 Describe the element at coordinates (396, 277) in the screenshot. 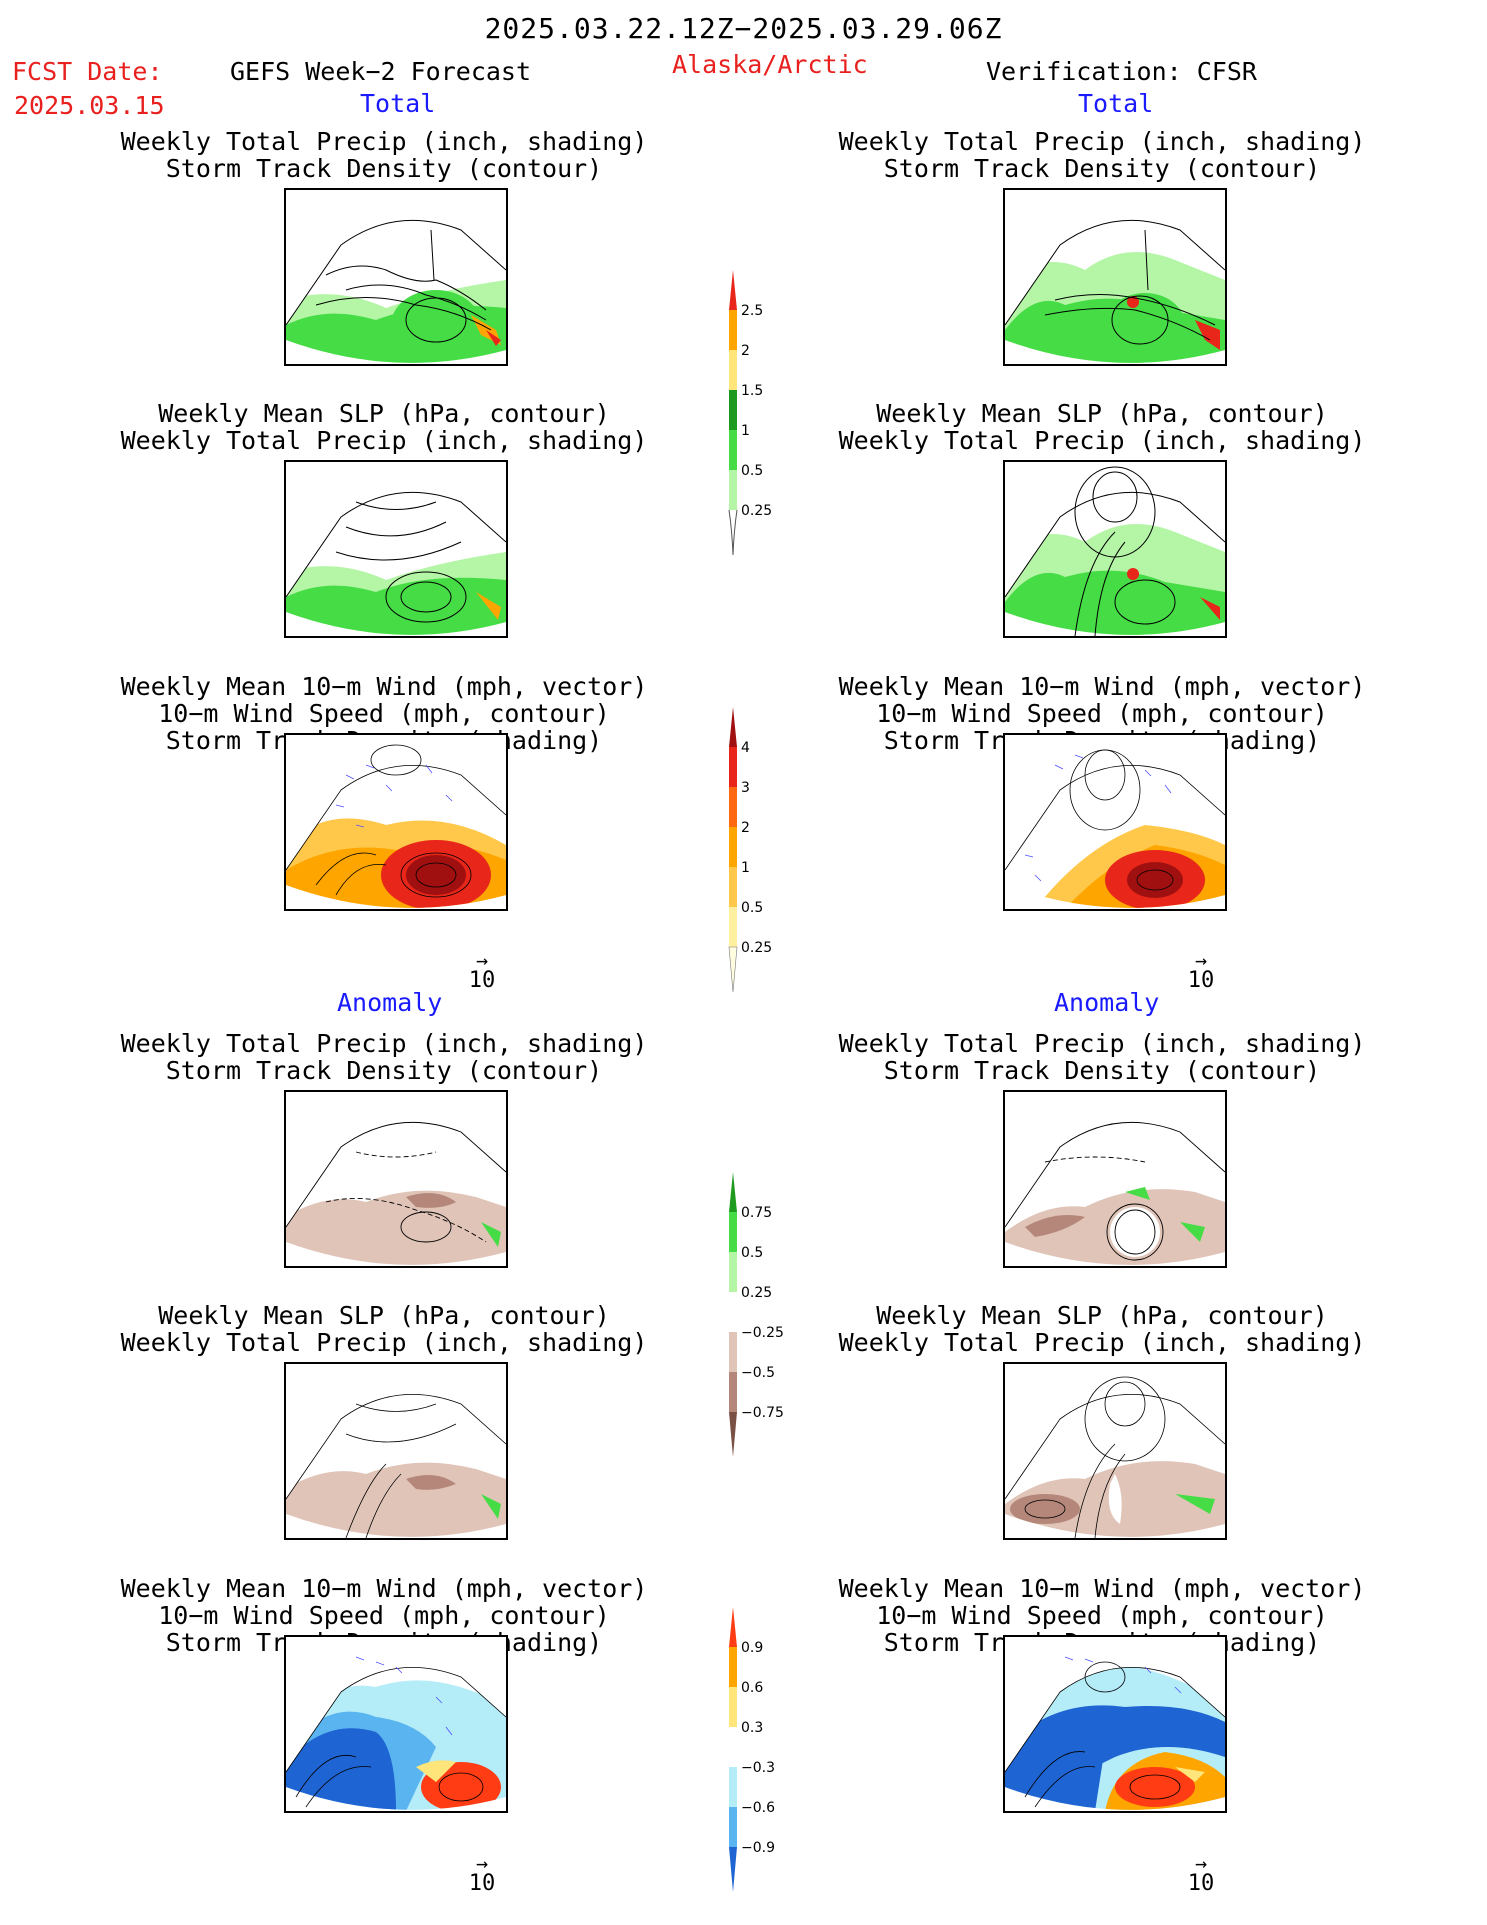

I see `map-total-precip-track-forecast` at that location.